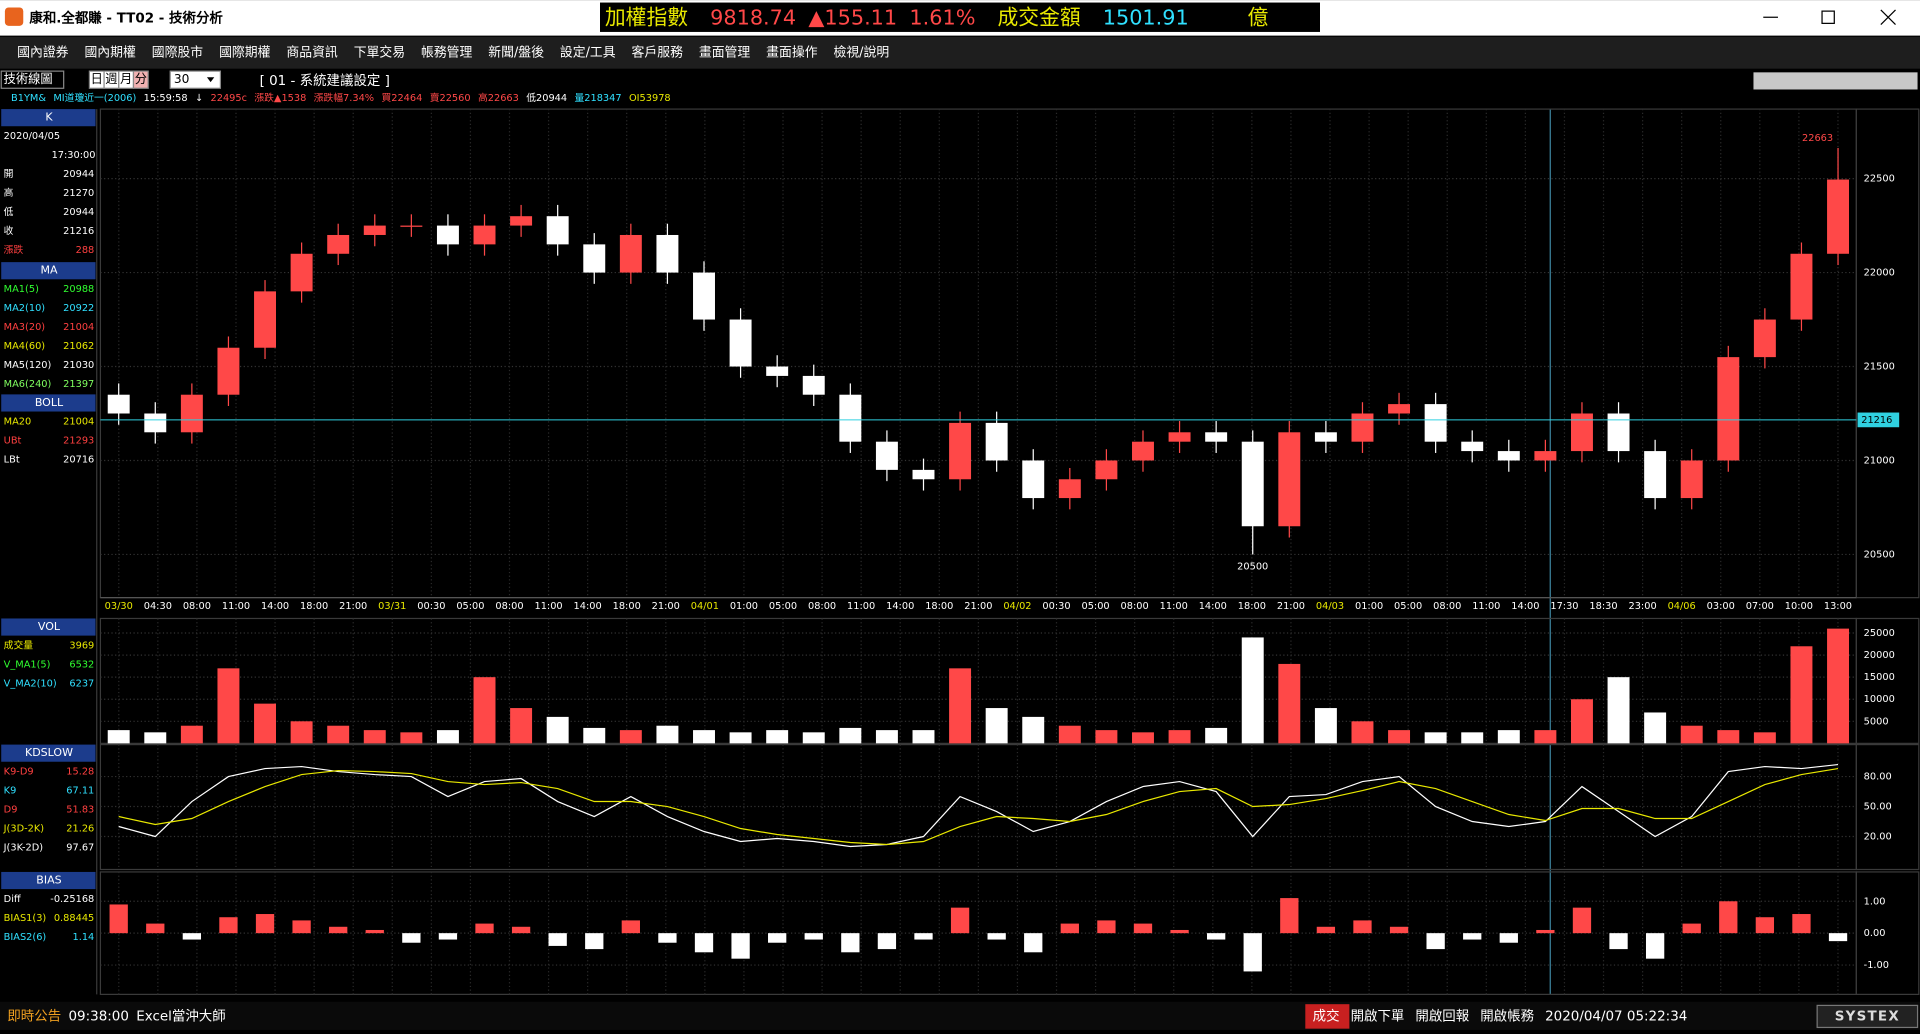 This screenshot has height=1034, width=1920. What do you see at coordinates (19, 644) in the screenshot?
I see `panel-row-label: 成交量` at bounding box center [19, 644].